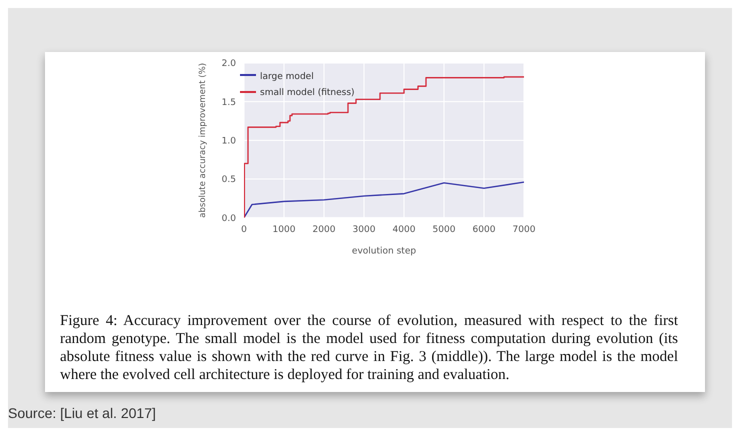 This screenshot has width=740, height=436. I want to click on y-tick-label: 2.0, so click(229, 64).